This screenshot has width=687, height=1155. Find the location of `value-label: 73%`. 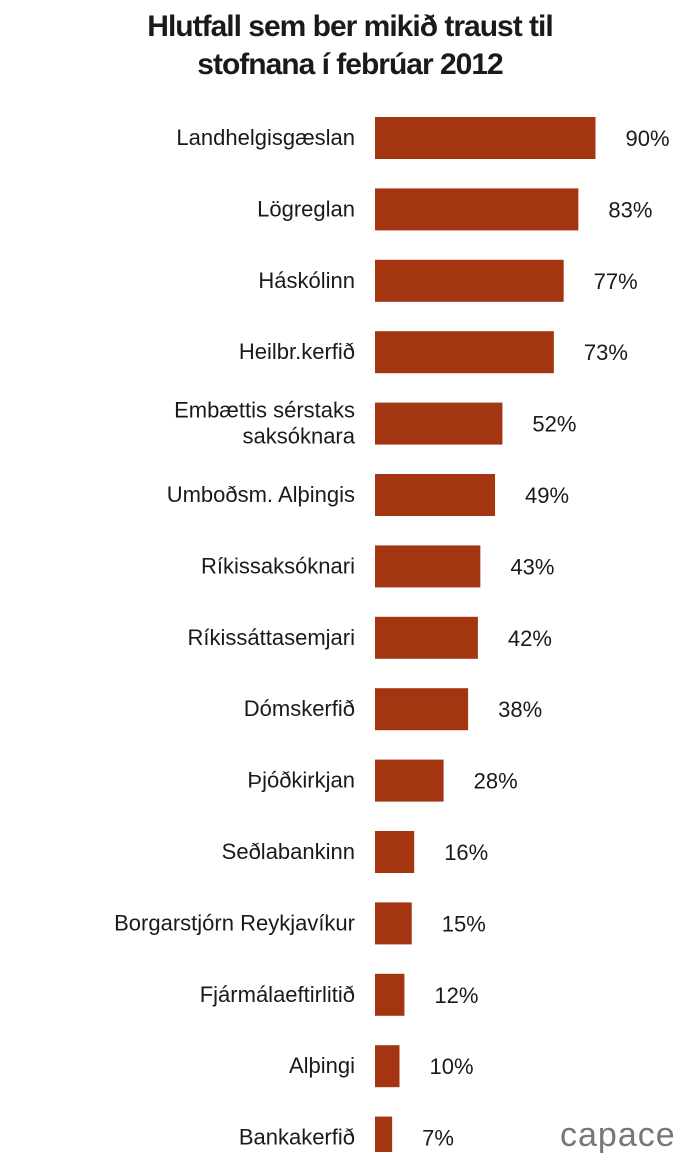

value-label: 73% is located at coordinates (606, 352).